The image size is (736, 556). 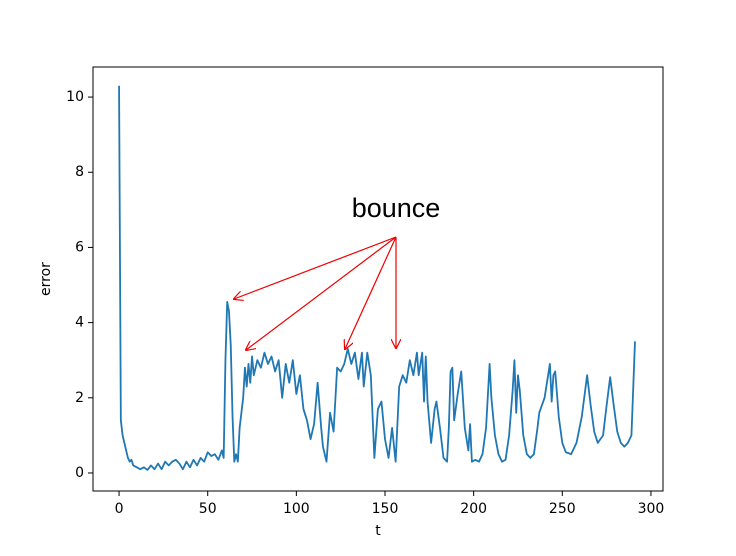 I want to click on x-axis-label: t, so click(x=378, y=531).